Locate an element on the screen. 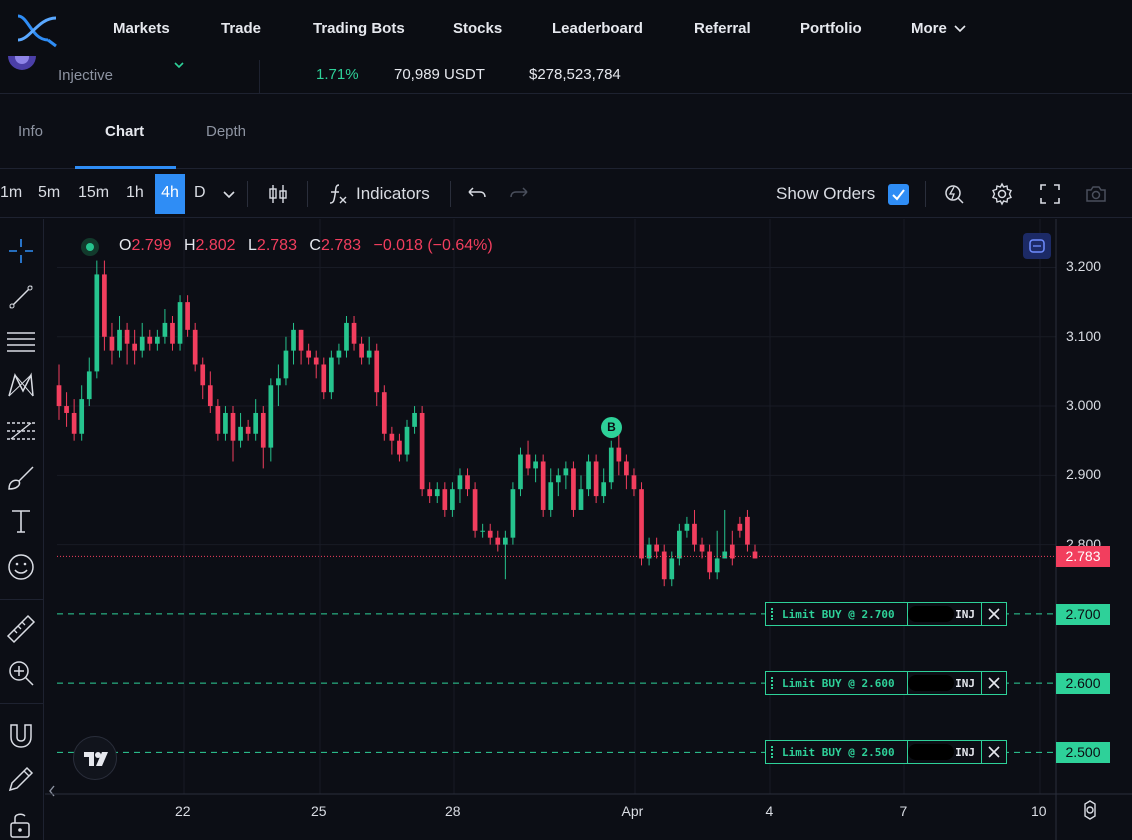 Image resolution: width=1132 pixels, height=840 pixels. fullscreen-icon is located at coordinates (1050, 194).